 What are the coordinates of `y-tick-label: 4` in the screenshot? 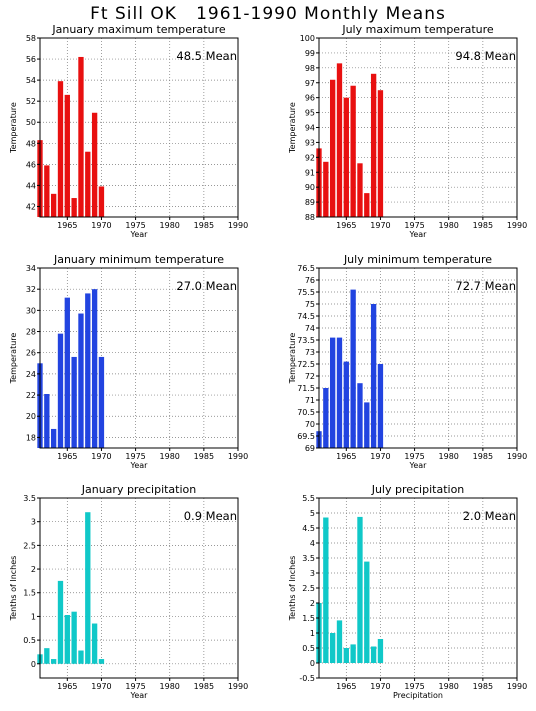 It's located at (312, 543).